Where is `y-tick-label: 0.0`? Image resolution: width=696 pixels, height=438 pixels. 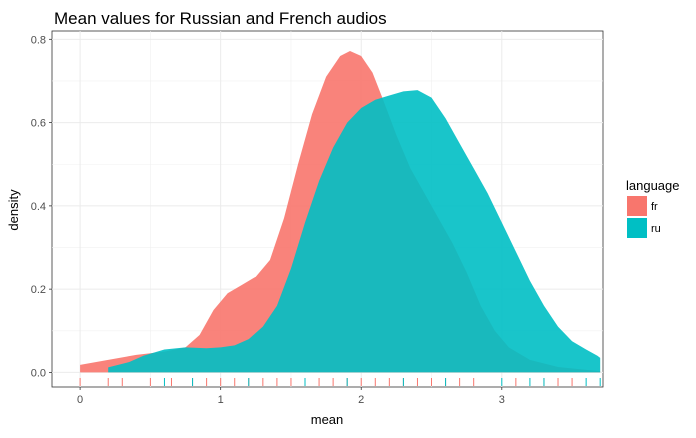 y-tick-label: 0.0 is located at coordinates (38, 373).